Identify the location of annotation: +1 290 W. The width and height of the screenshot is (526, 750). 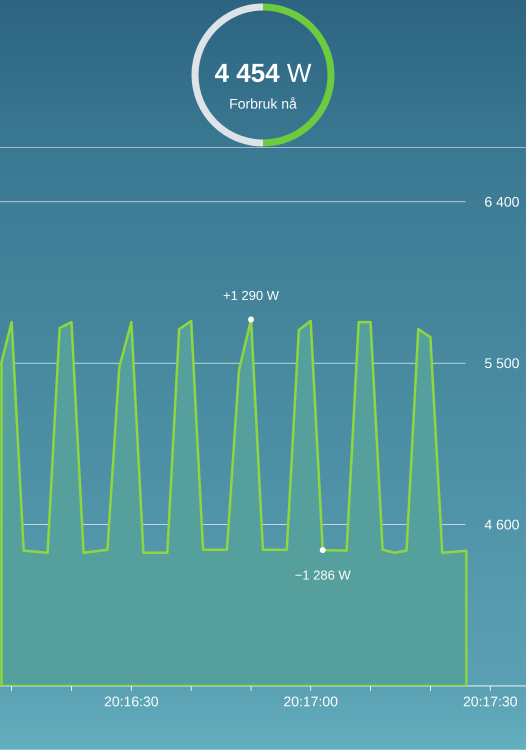
(251, 295).